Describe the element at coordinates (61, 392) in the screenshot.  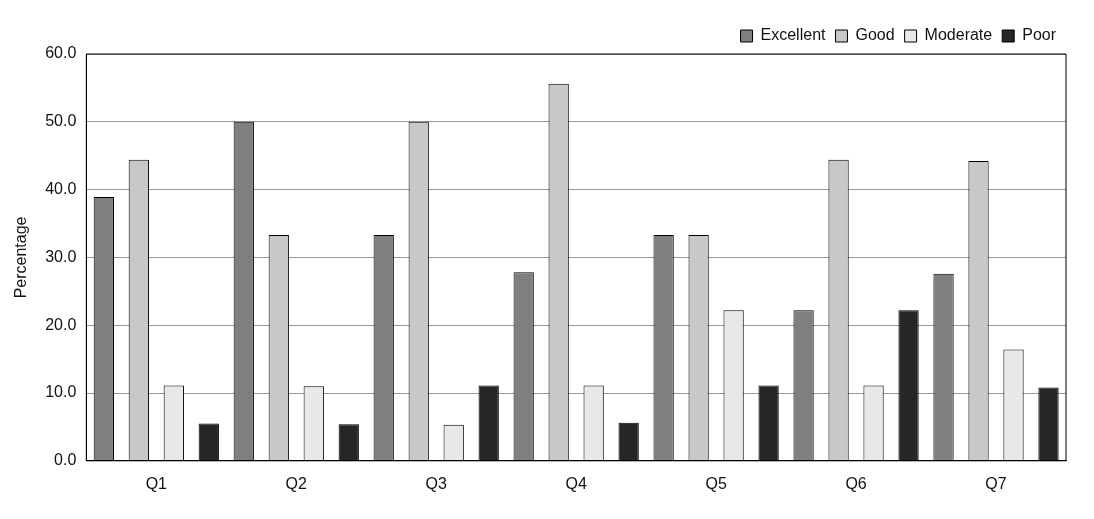
I see `y-tick-label: 10.0` at that location.